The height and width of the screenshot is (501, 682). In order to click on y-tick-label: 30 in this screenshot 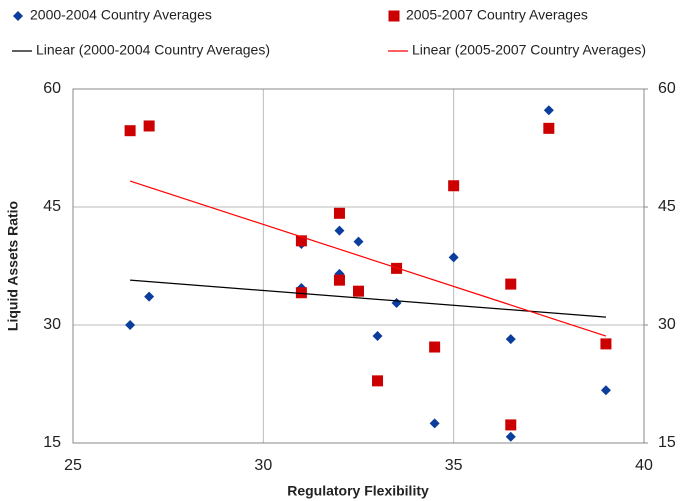, I will do `click(52, 324)`.